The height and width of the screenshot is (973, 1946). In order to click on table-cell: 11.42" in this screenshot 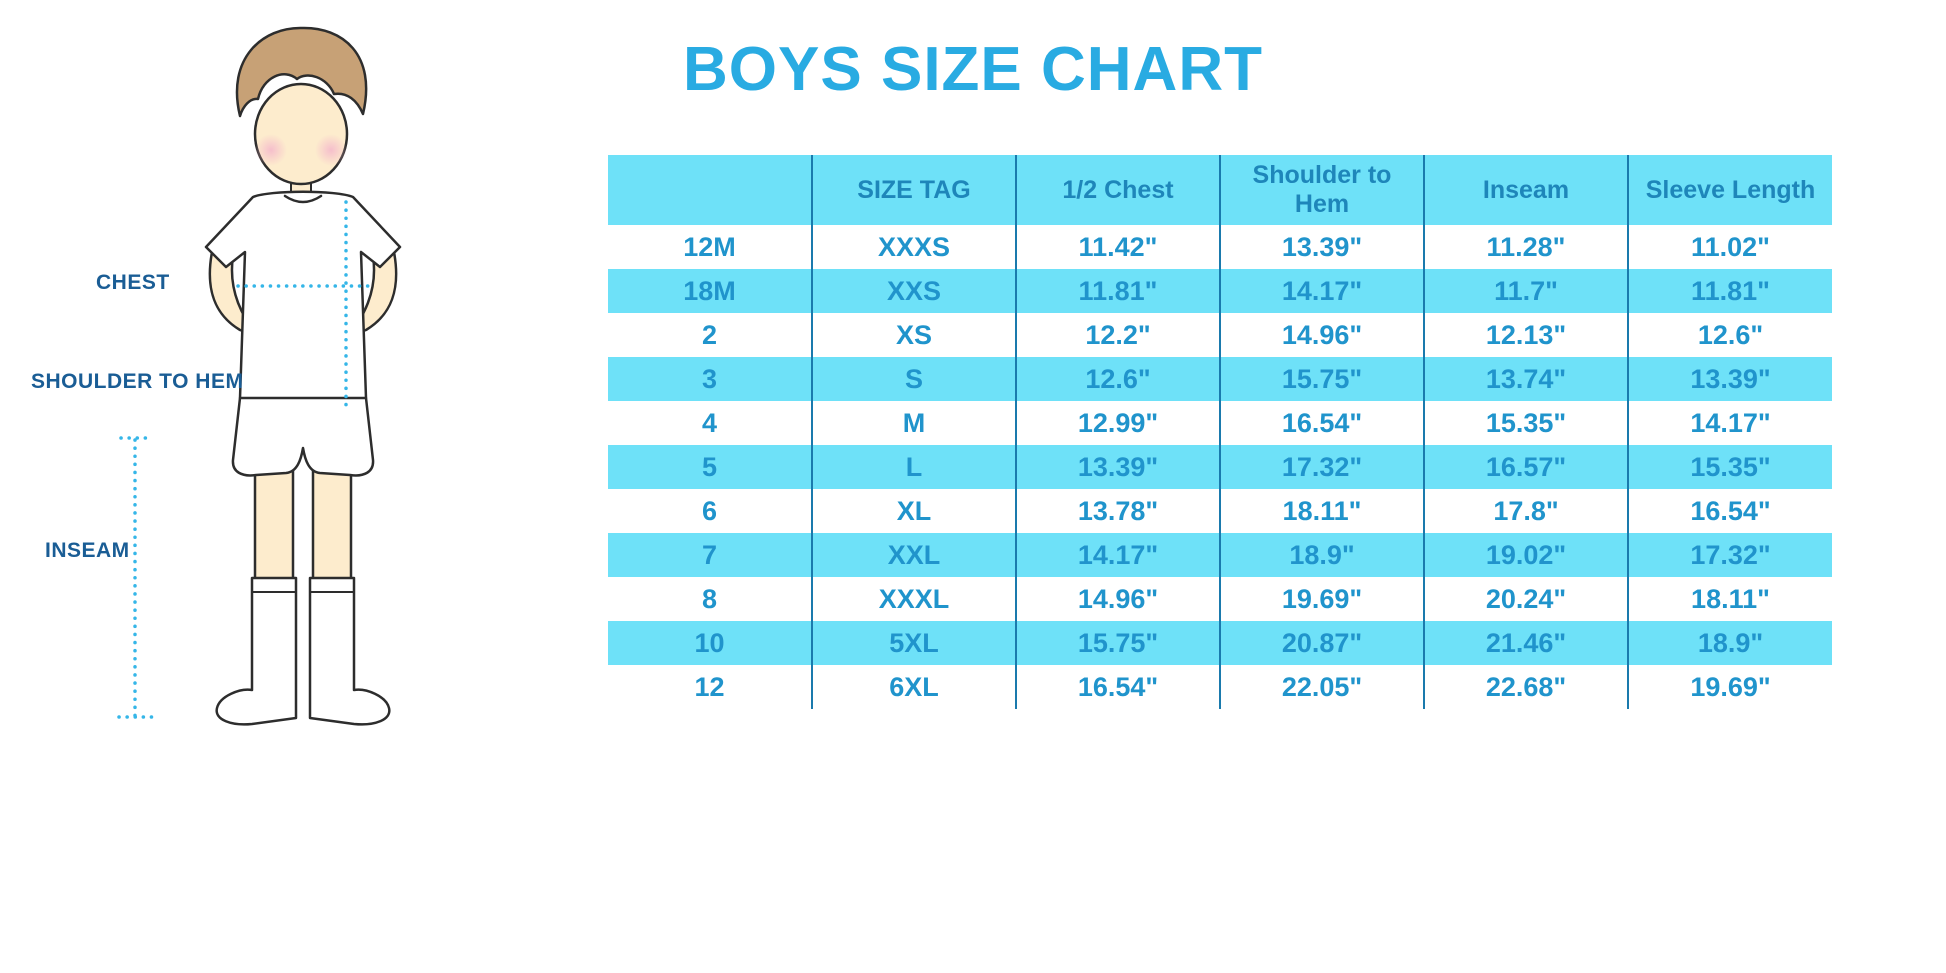, I will do `click(1118, 247)`.